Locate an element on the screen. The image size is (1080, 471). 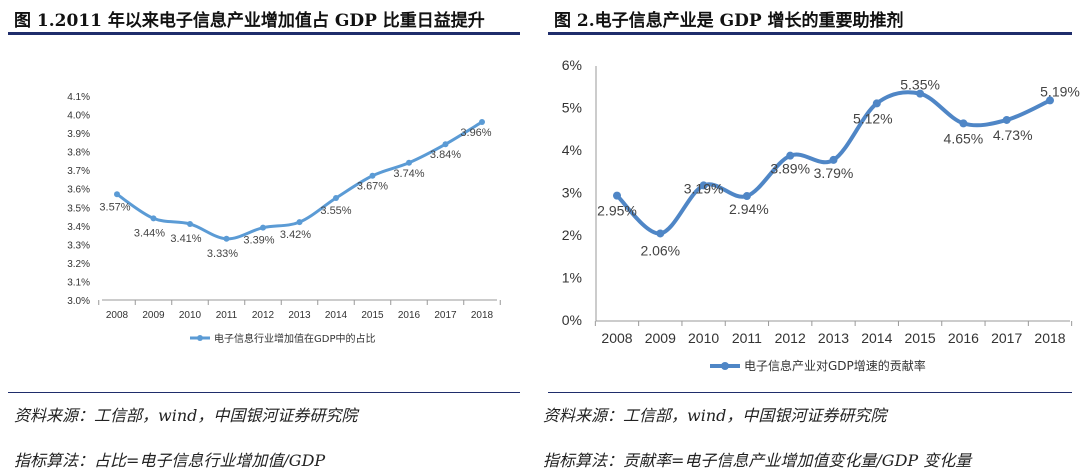
right-y-tick-label: 0% is located at coordinates (572, 320).